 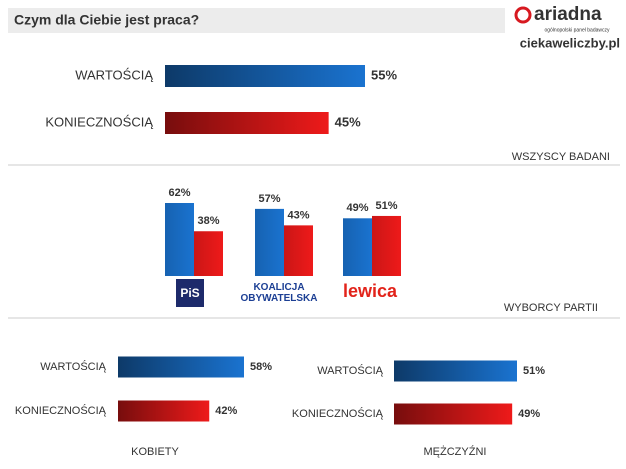 What do you see at coordinates (179, 193) in the screenshot?
I see `value-label: 62%` at bounding box center [179, 193].